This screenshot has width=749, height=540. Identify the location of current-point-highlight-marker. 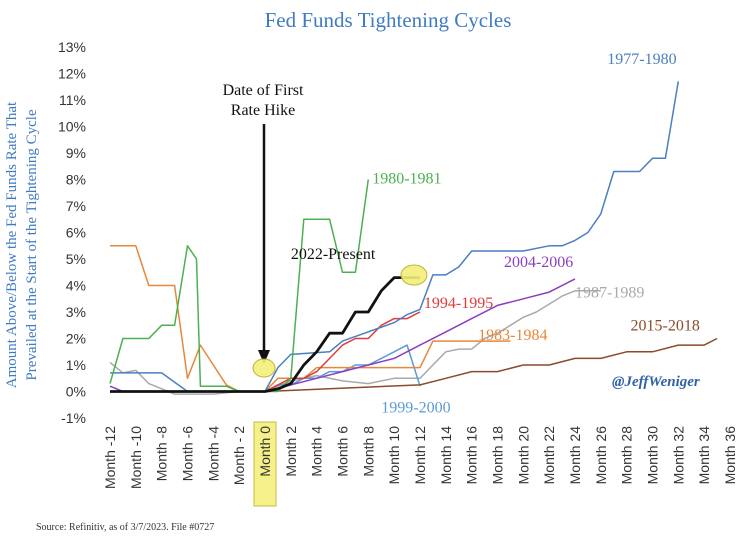
(414, 275).